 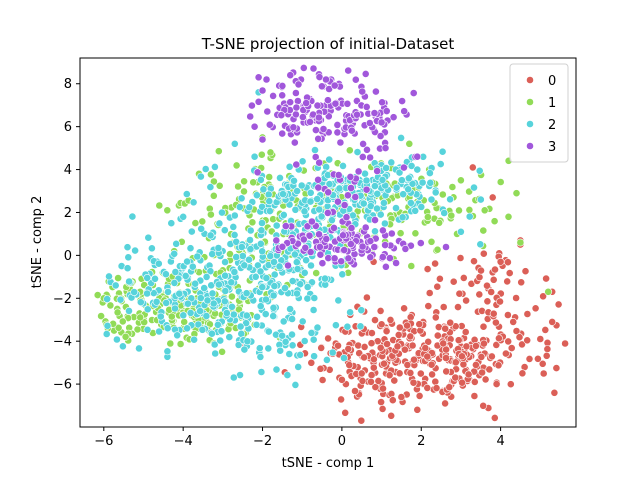 I want to click on y-tick-label: 8, so click(x=68, y=84).